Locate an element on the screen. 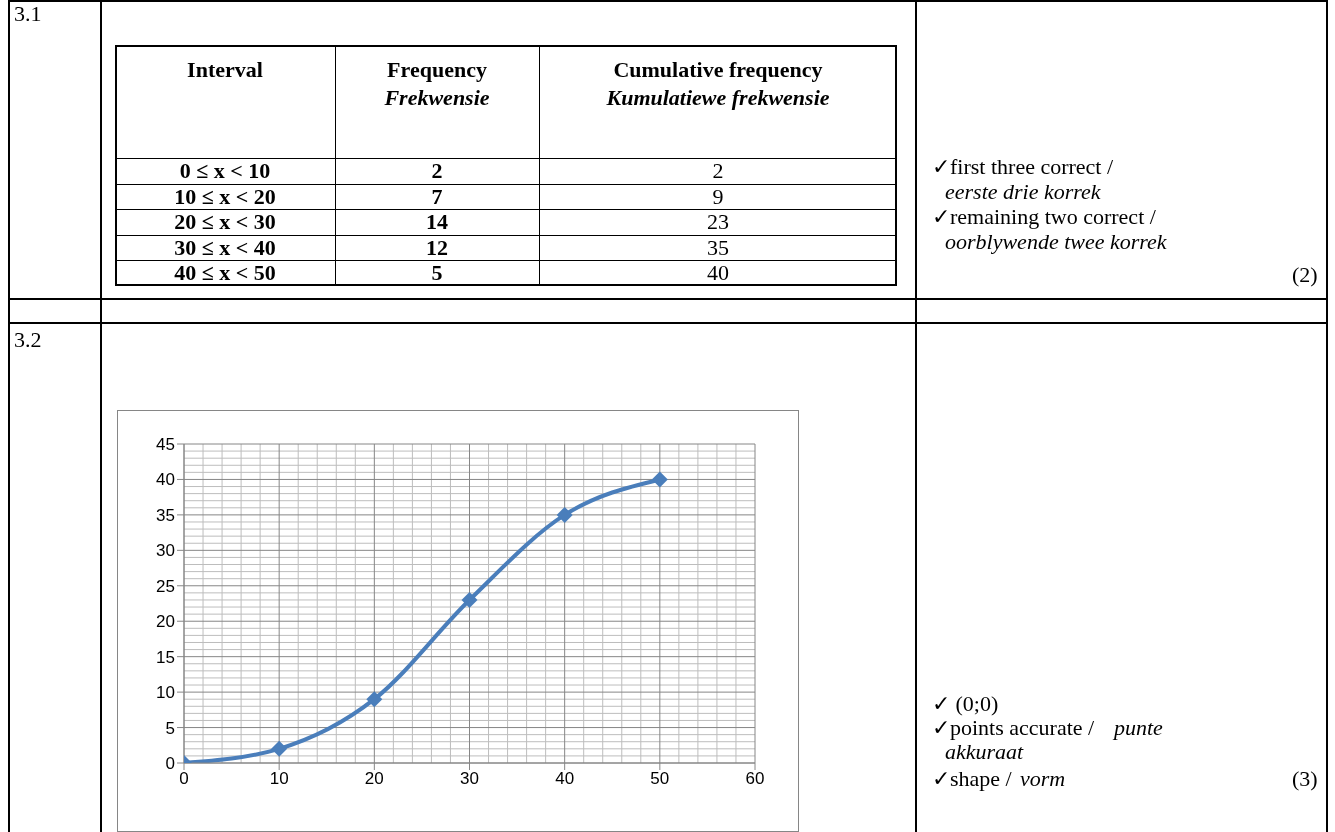 This screenshot has width=1335, height=832. x-tick-label: 40 is located at coordinates (565, 779).